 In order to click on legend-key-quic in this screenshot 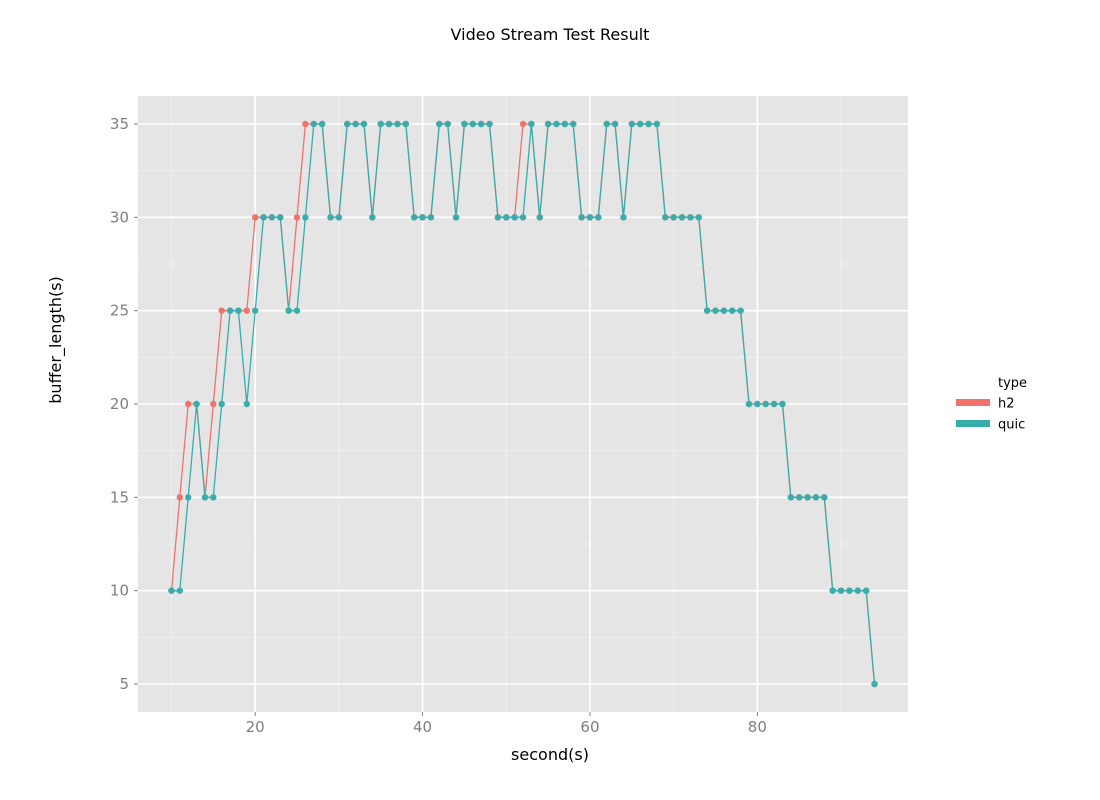, I will do `click(973, 423)`.